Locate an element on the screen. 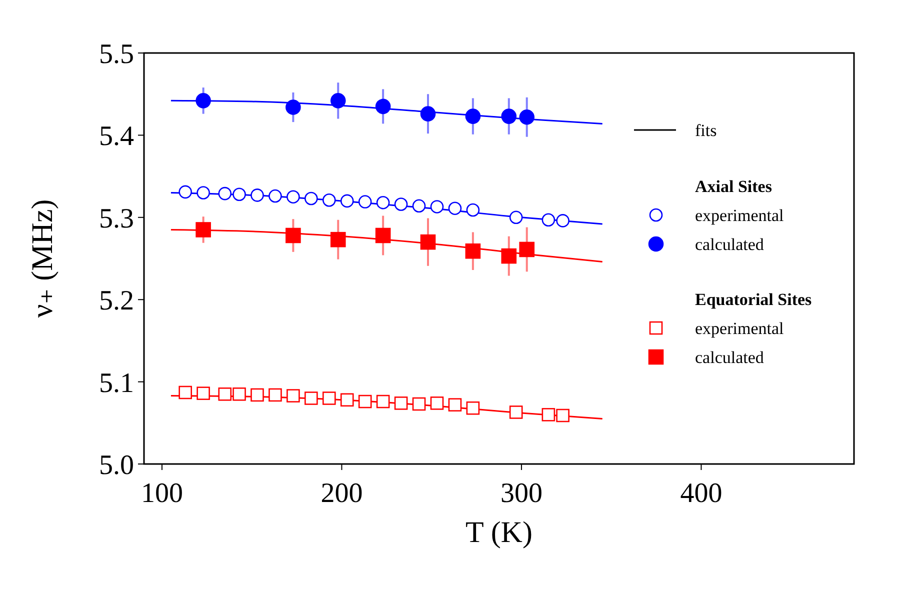 Image resolution: width=900 pixels, height=600 pixels. x-axis-title: T (K) is located at coordinates (499, 532).